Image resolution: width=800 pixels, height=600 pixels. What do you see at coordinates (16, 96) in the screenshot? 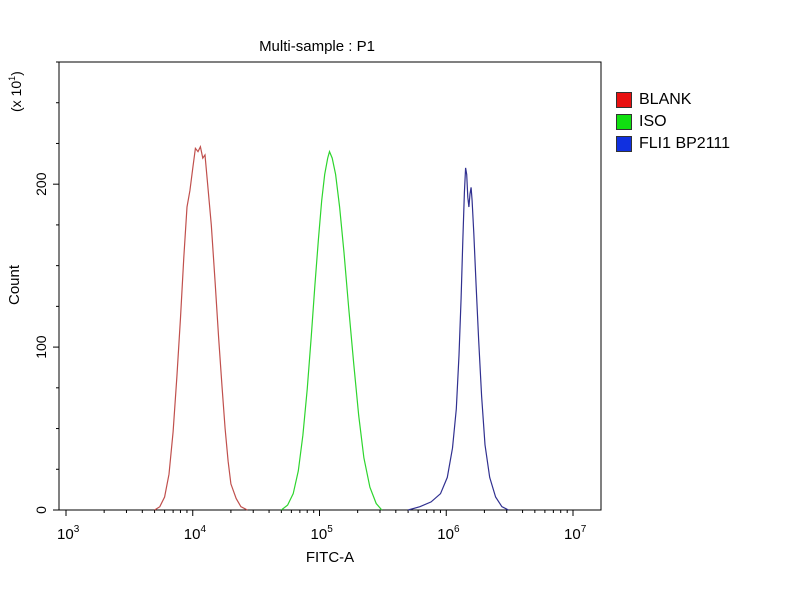
I see `y-axis-multiplier-prefix: (x 10` at bounding box center [16, 96].